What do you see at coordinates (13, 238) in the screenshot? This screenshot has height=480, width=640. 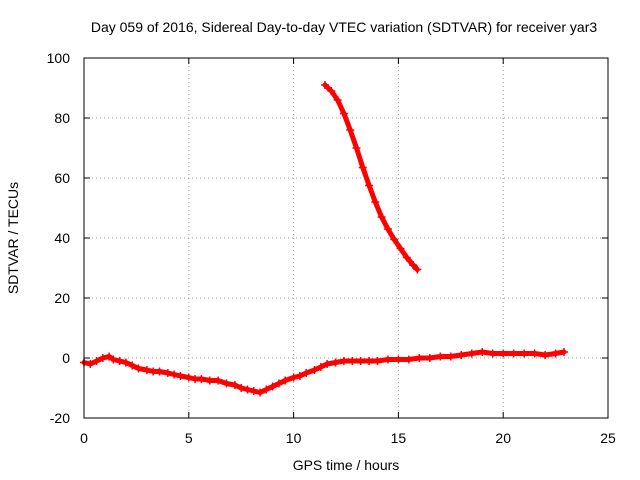 I see `y-axis-label: SDTVAR / TECUs` at bounding box center [13, 238].